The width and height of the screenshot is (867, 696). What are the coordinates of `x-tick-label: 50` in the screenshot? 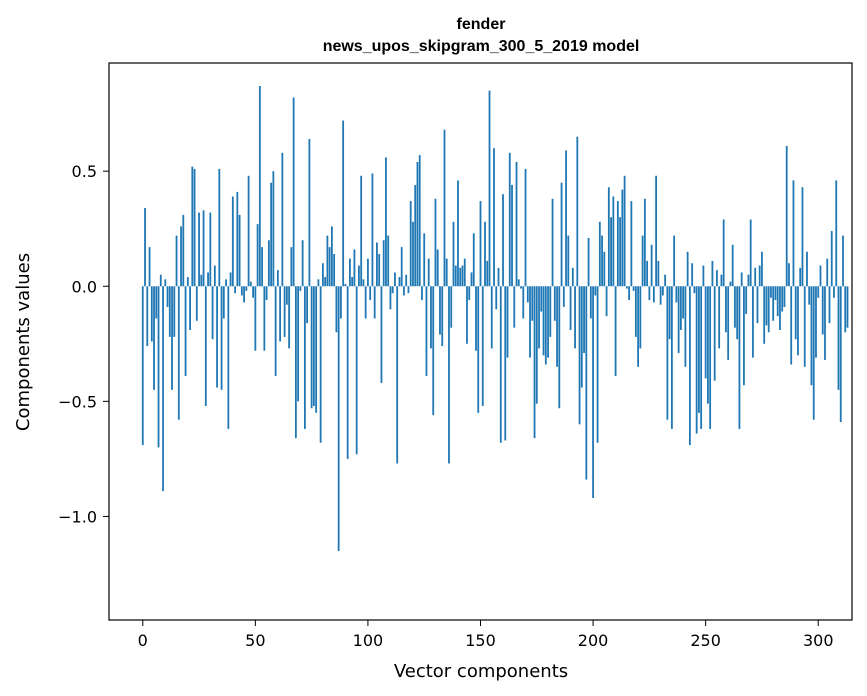 It's located at (255, 640).